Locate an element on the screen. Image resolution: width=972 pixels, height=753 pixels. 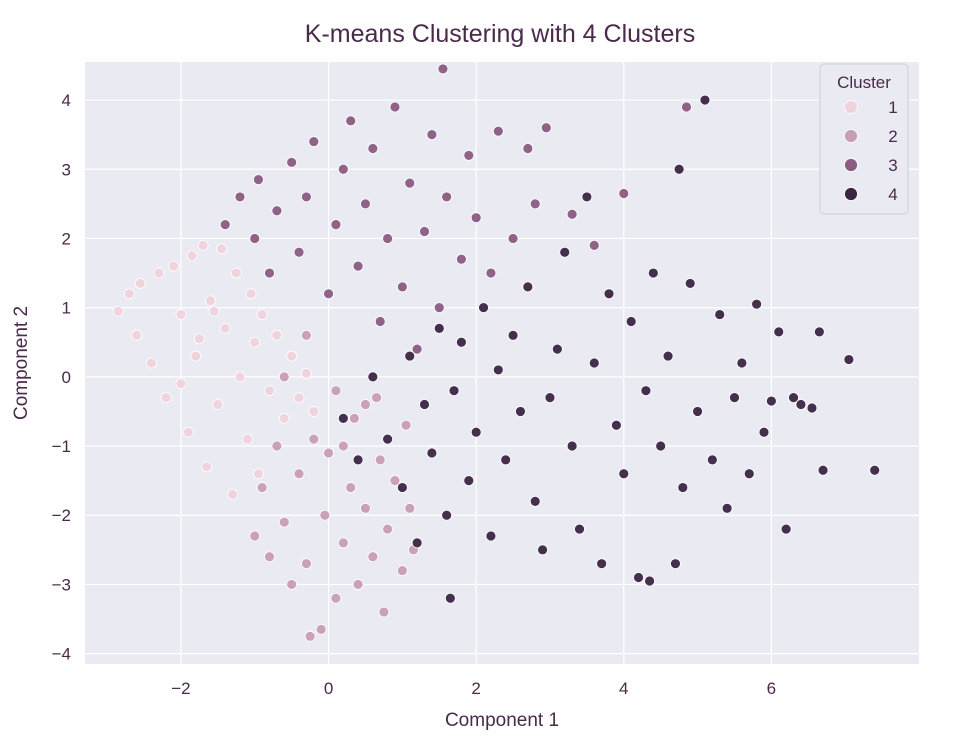
y-tick-label: 2 is located at coordinates (66, 238).